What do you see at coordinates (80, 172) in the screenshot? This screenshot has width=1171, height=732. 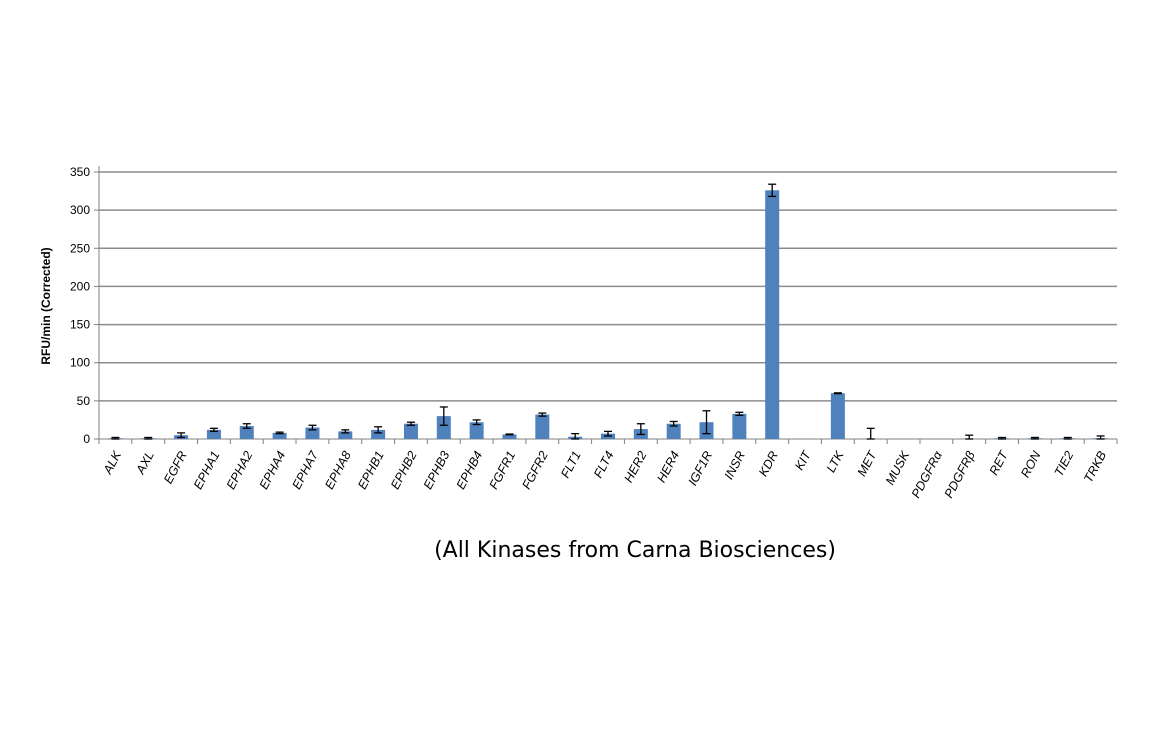 I see `y-tick-label: 350` at bounding box center [80, 172].